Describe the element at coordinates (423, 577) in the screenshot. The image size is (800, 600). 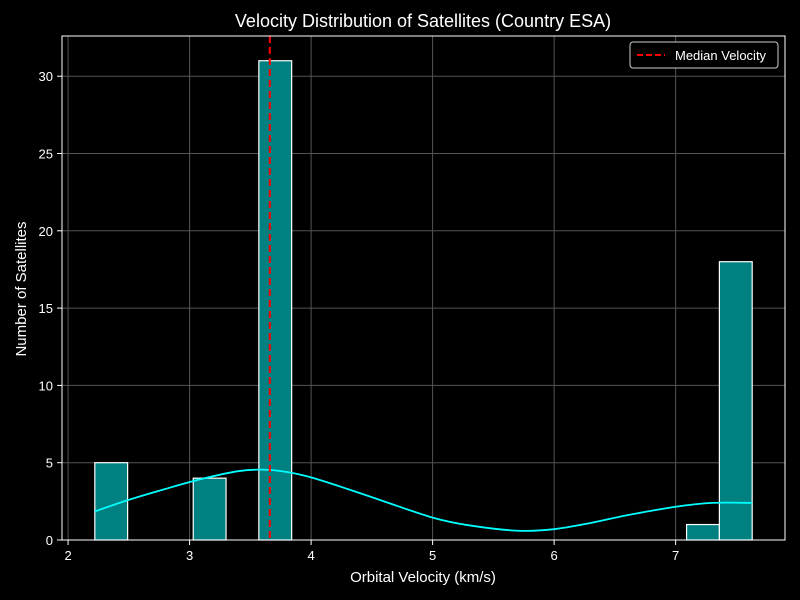
I see `x-axis-label: Orbital Velocity (km/s)` at that location.